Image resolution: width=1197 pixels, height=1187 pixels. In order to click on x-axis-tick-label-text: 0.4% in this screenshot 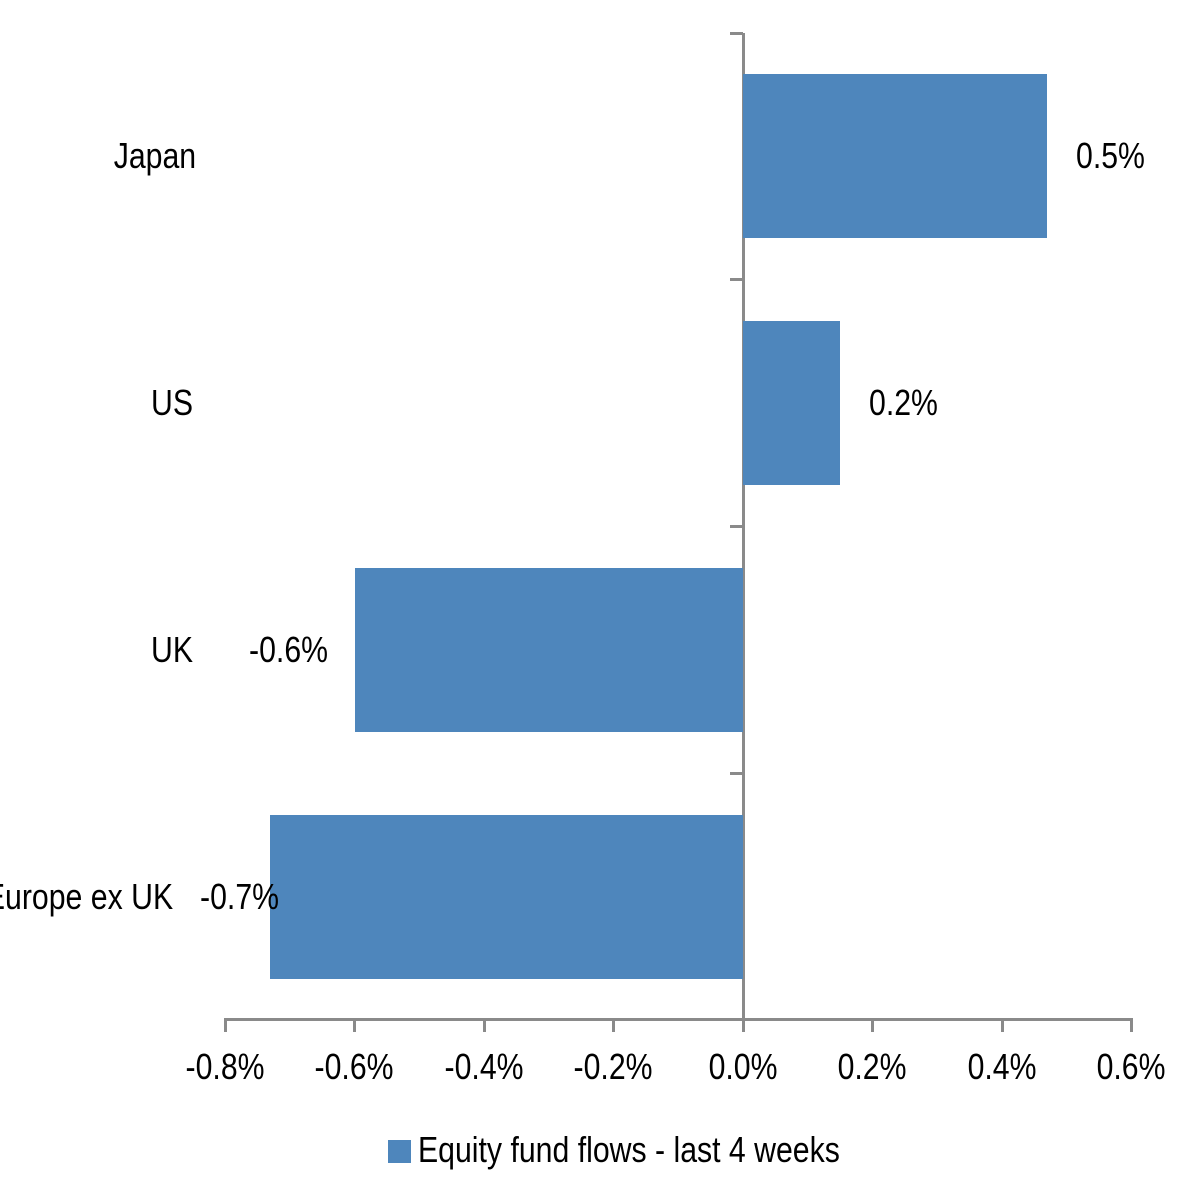, I will do `click(1002, 1066)`.